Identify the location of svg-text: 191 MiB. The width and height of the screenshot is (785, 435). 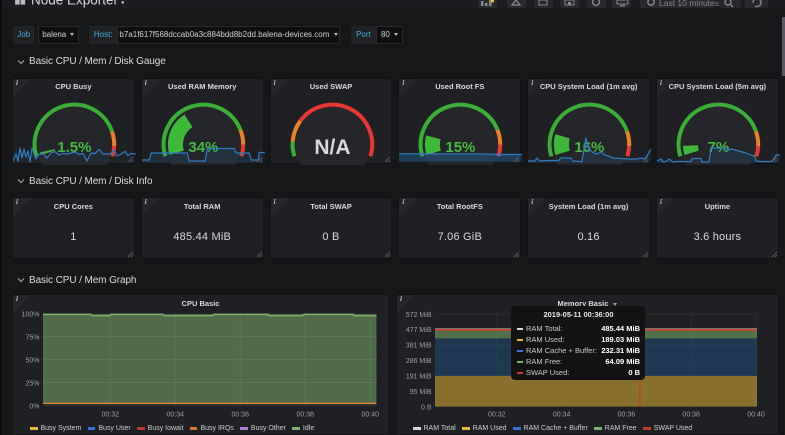
(419, 377).